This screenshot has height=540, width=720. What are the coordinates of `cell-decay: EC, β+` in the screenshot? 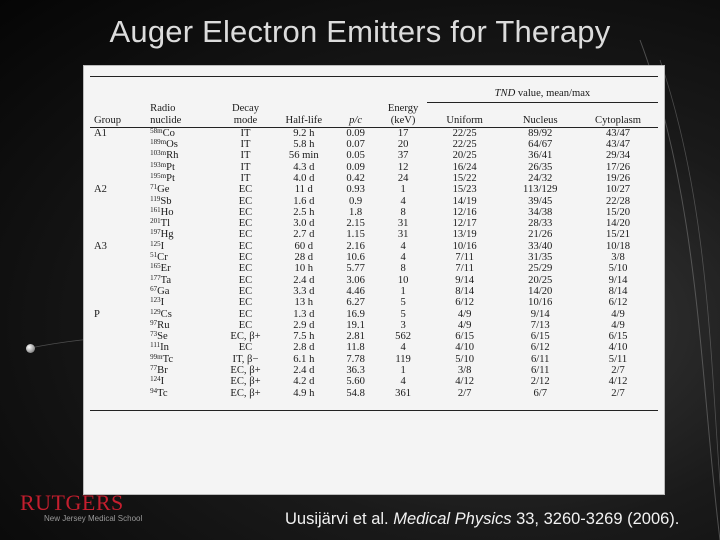 It's located at (245, 371).